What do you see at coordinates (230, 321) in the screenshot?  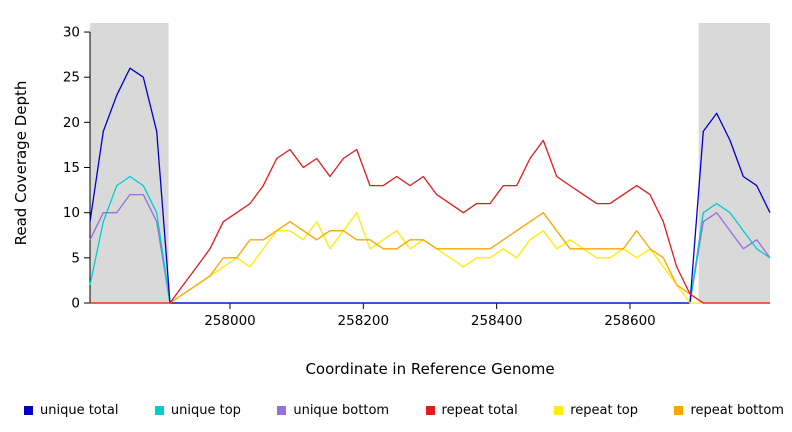 I see `x-tick-label: 258000` at bounding box center [230, 321].